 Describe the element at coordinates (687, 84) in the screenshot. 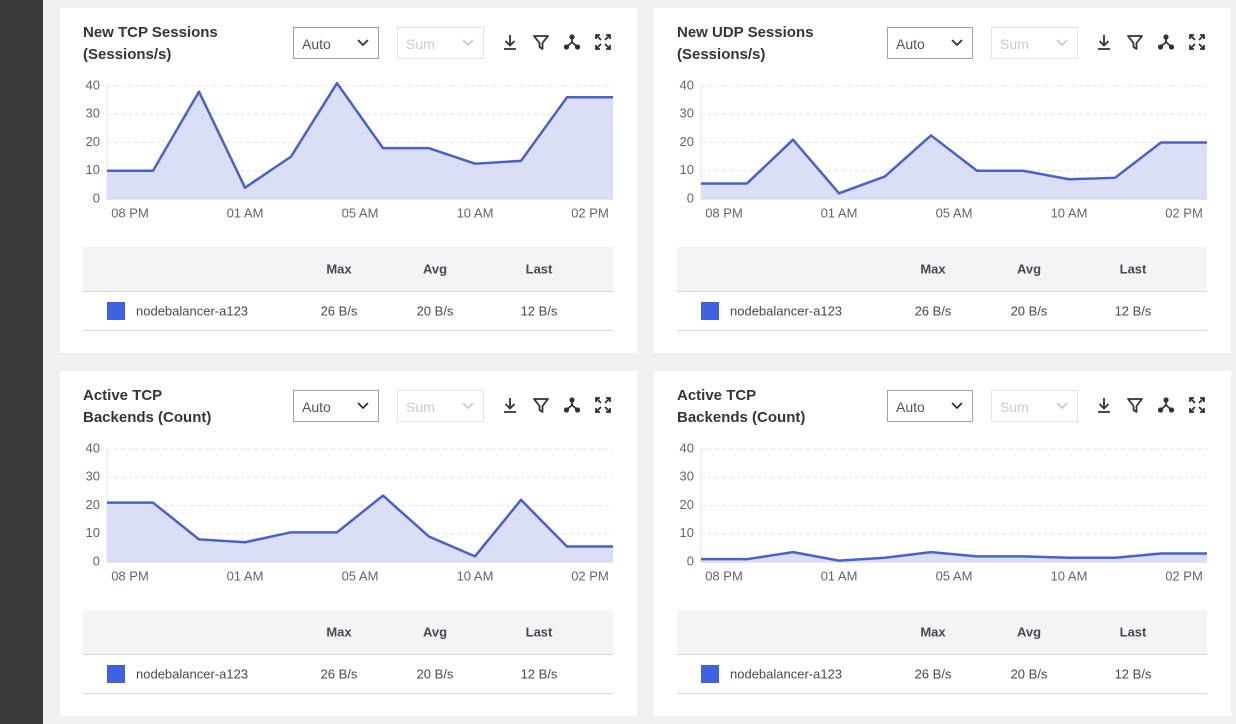

I see `y-tick-label: 40` at that location.